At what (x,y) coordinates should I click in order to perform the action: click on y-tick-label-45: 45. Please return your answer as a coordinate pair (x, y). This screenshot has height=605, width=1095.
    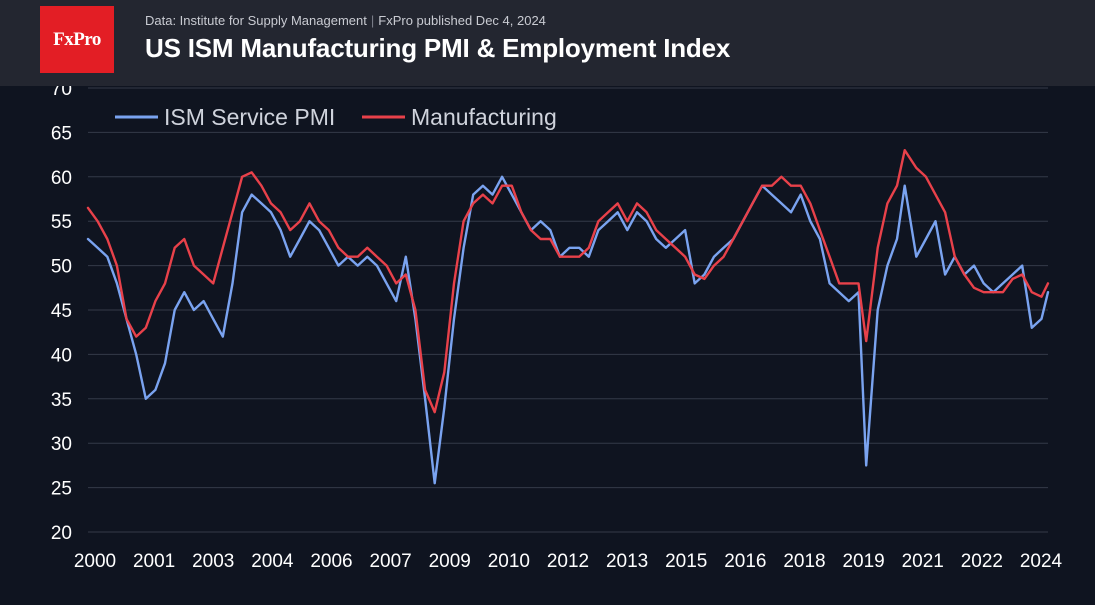
    Looking at the image, I should click on (61, 311).